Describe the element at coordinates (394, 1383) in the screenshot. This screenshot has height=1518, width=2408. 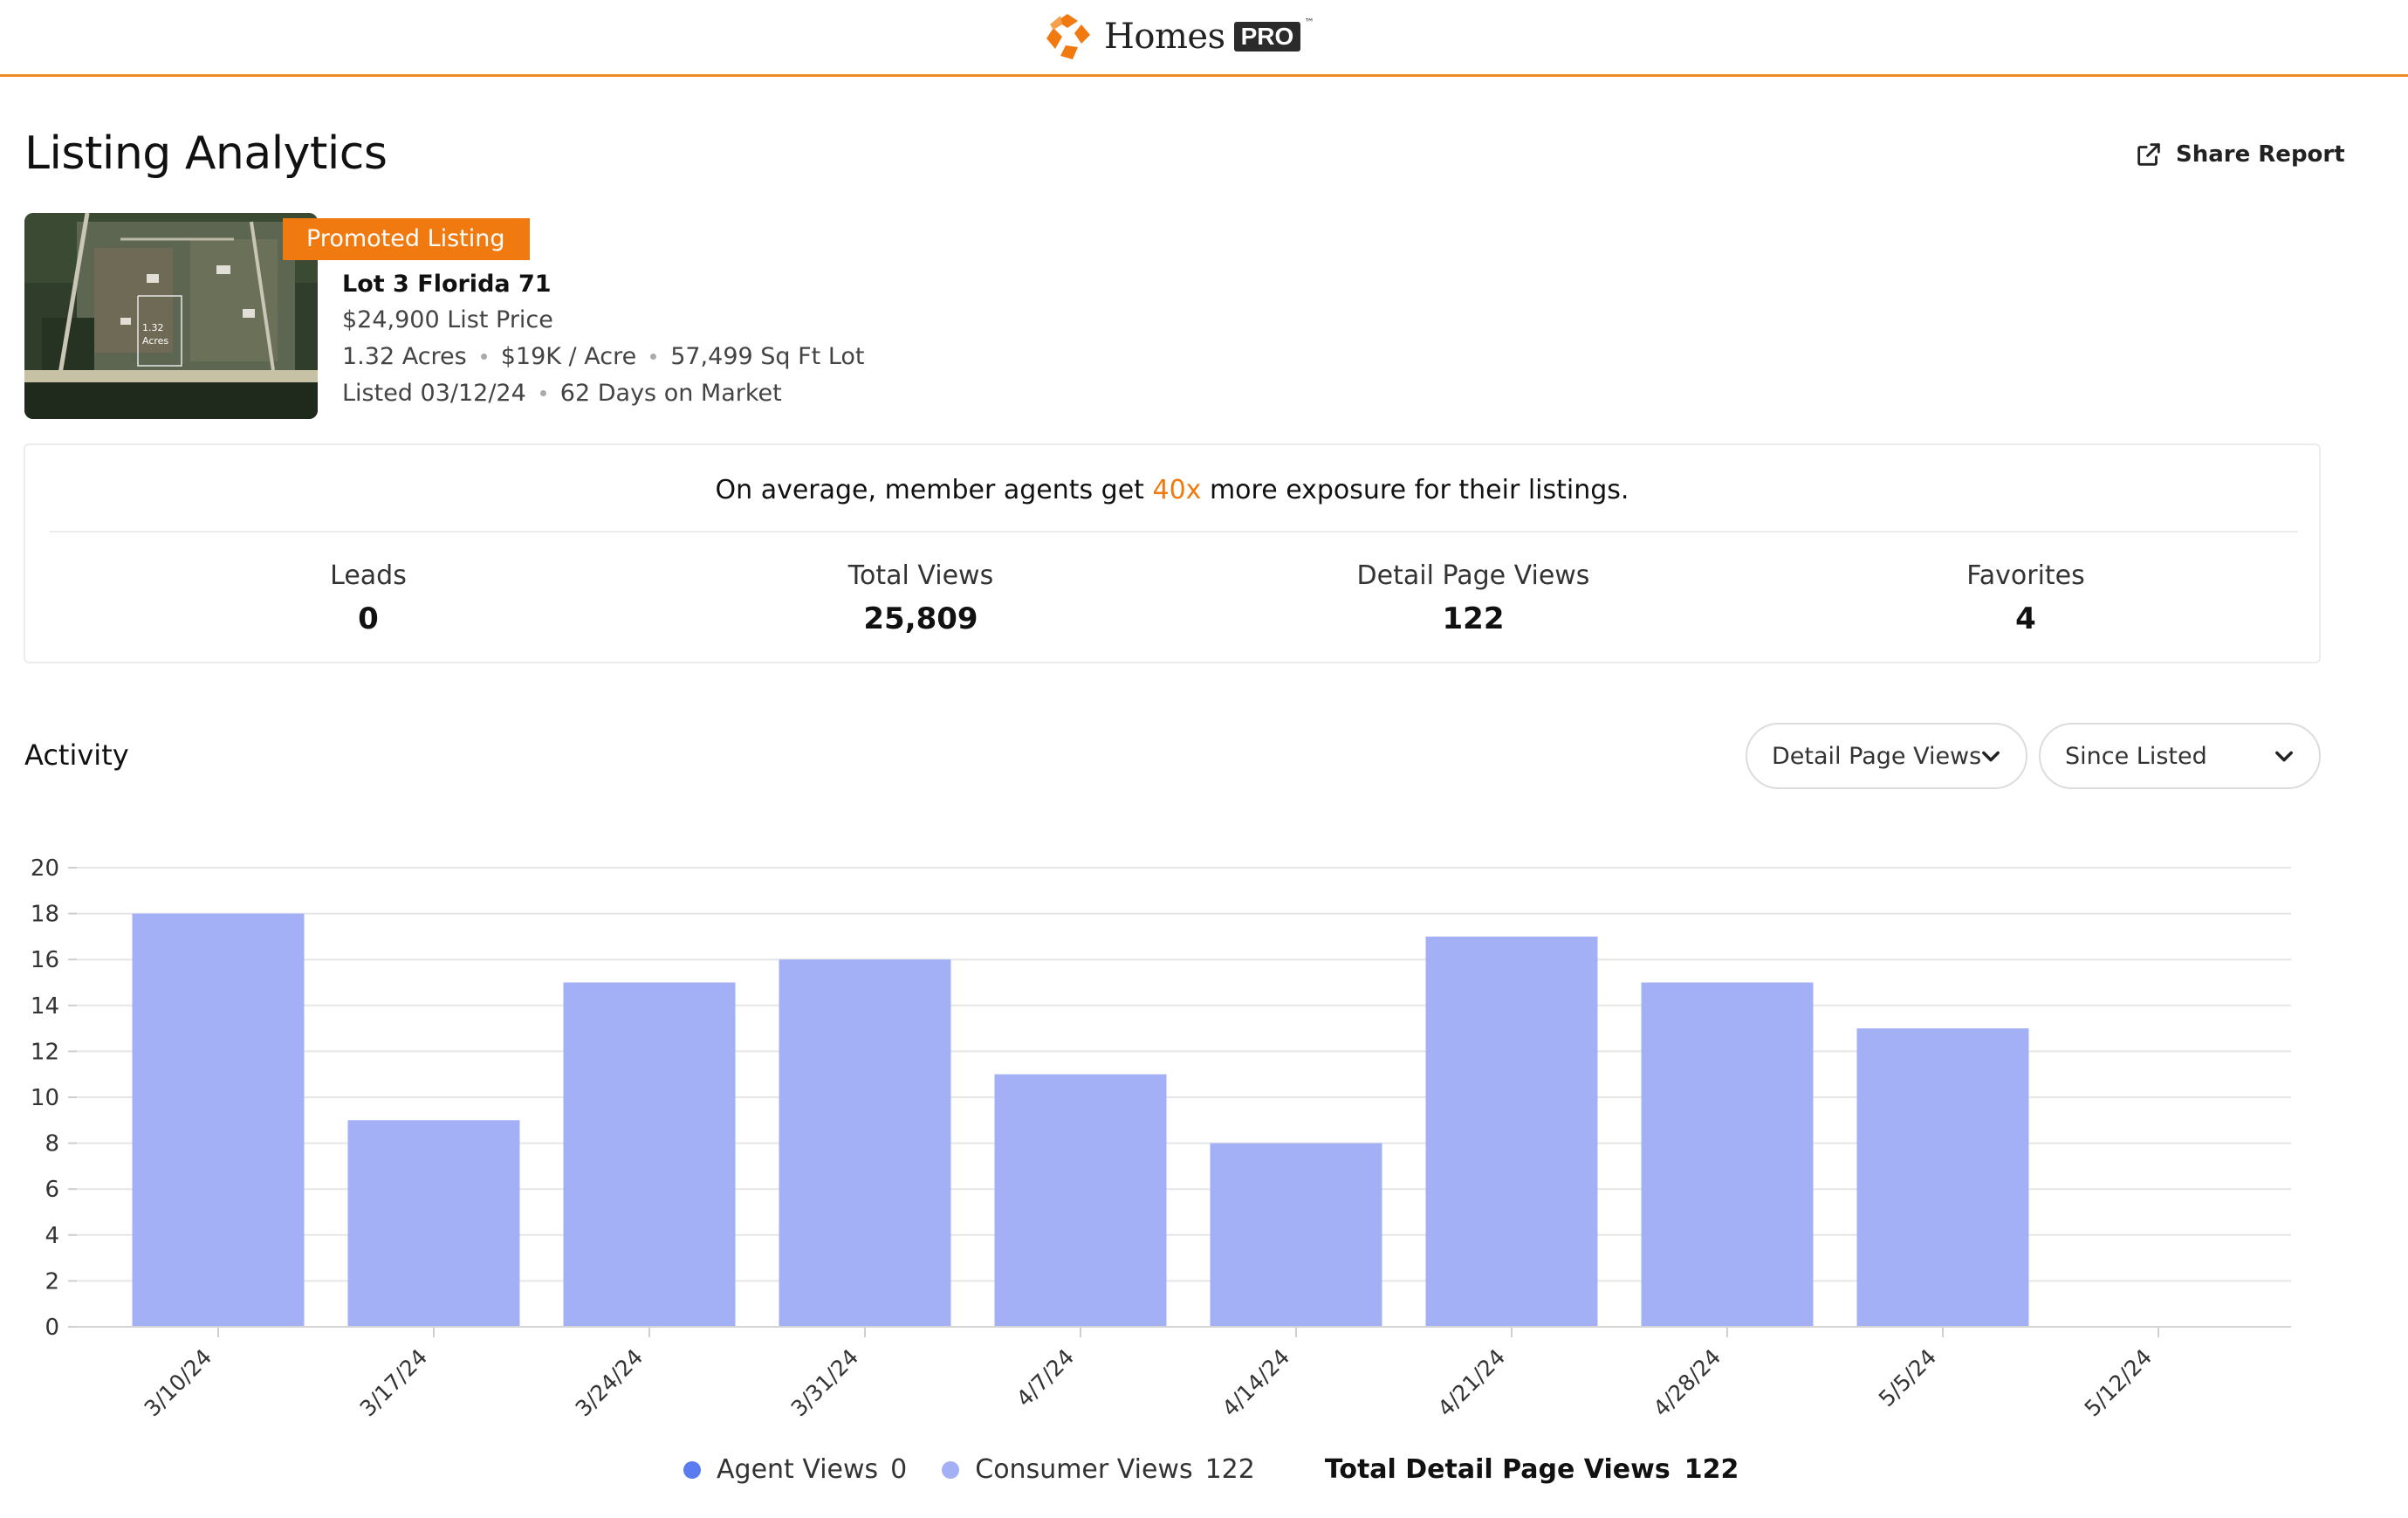
I see `x-tick-label: 3/17/24` at that location.